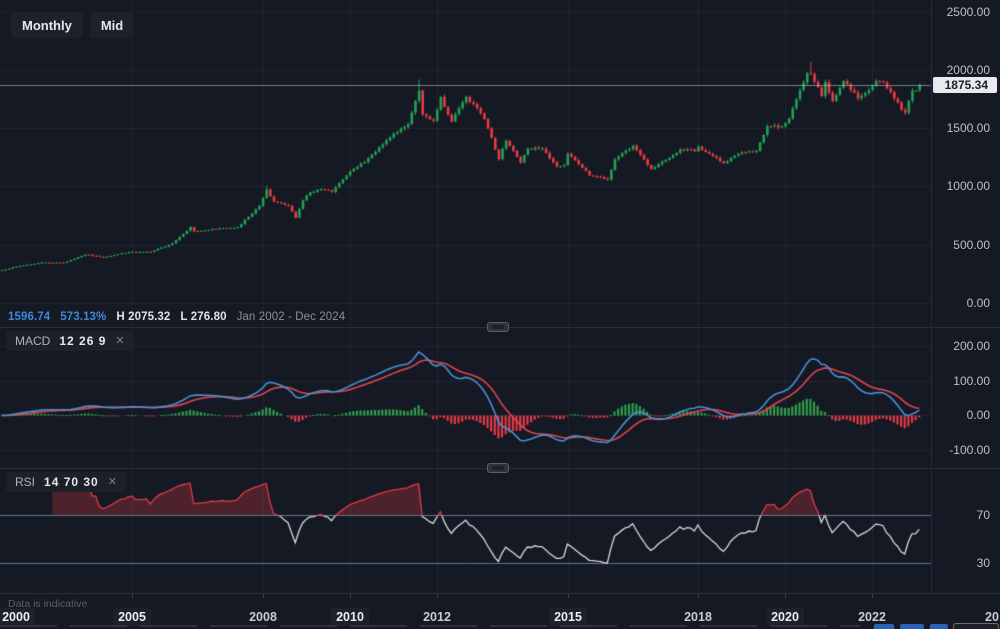 The image size is (1000, 629). I want to click on chart-style-button: Mid, so click(112, 25).